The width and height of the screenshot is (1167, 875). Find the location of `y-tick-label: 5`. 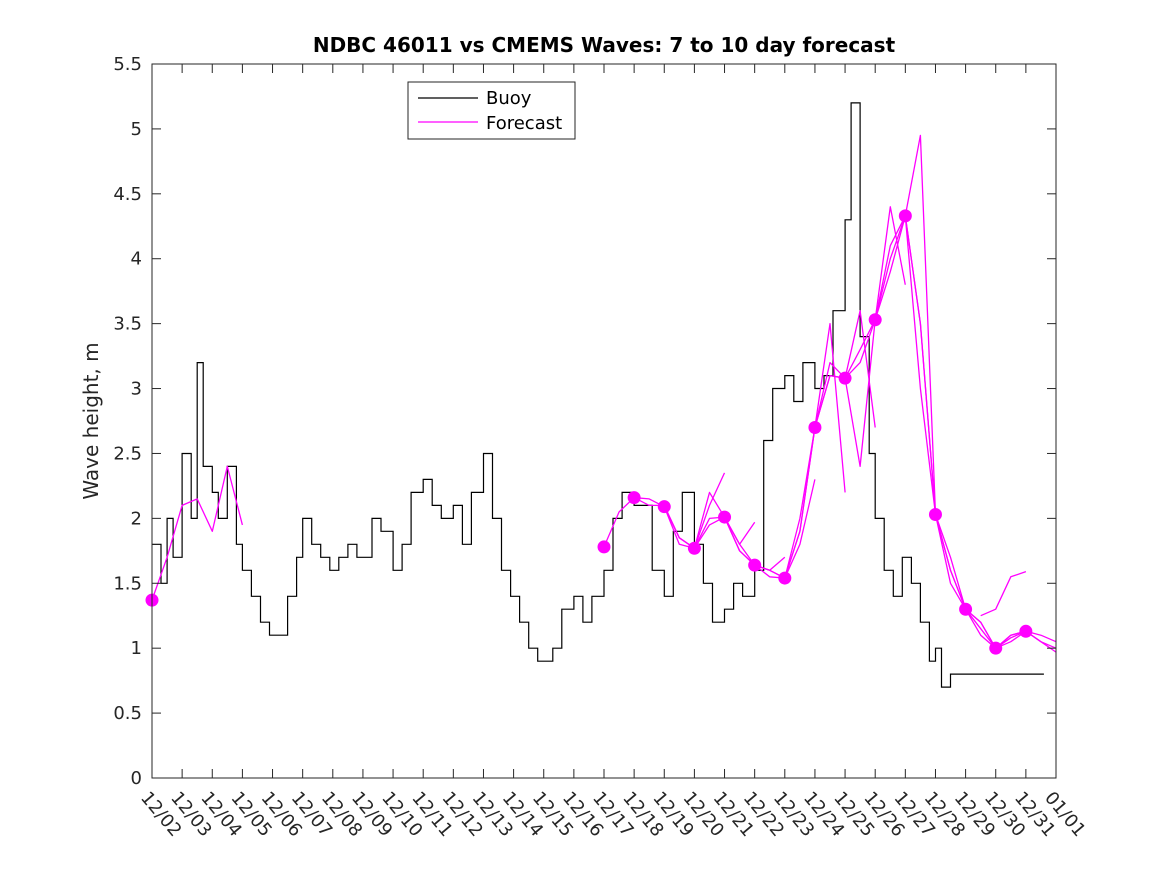

y-tick-label: 5 is located at coordinates (136, 129).